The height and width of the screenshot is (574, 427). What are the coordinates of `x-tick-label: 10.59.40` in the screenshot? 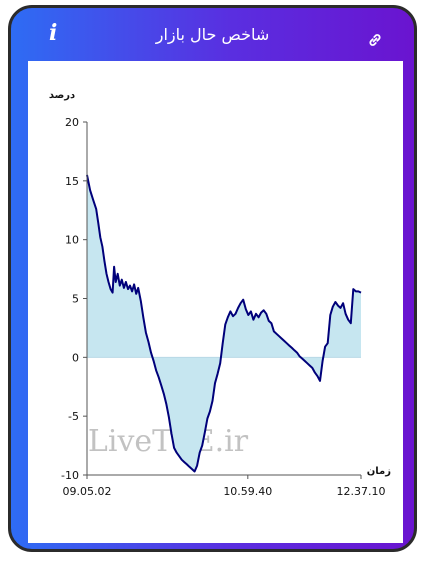 It's located at (247, 491).